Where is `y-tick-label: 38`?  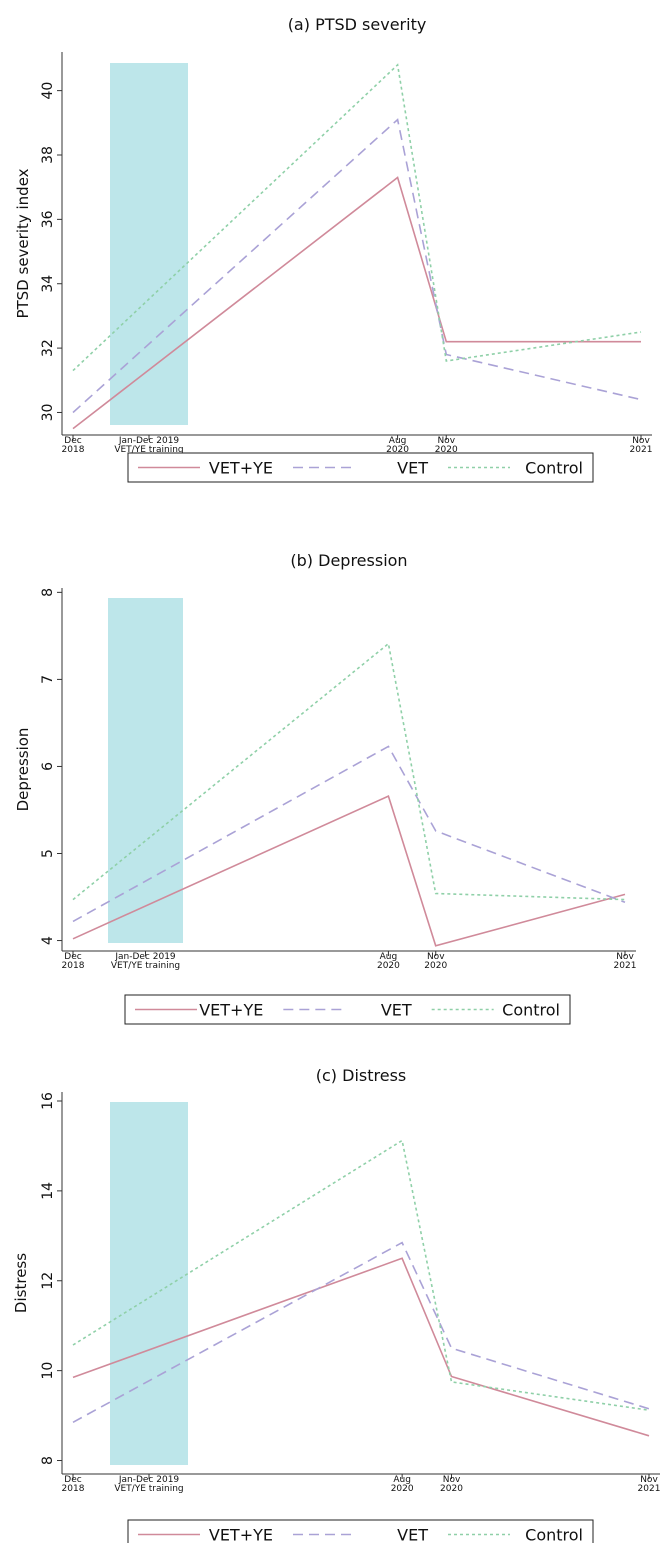
y-tick-label: 38 is located at coordinates (48, 155).